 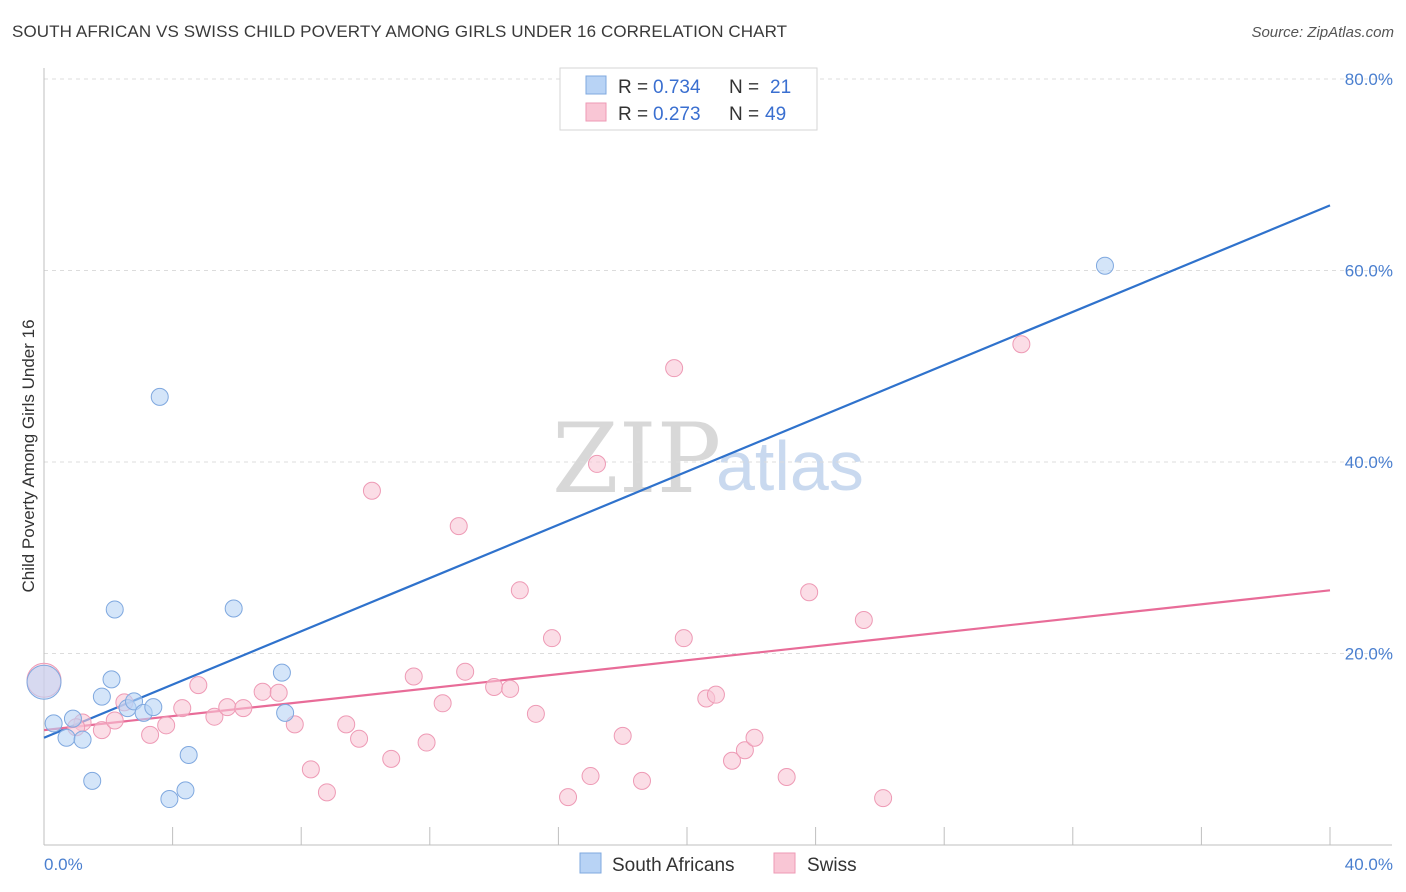 I want to click on source-label: Source: ZipAtlas.com, so click(x=1322, y=32).